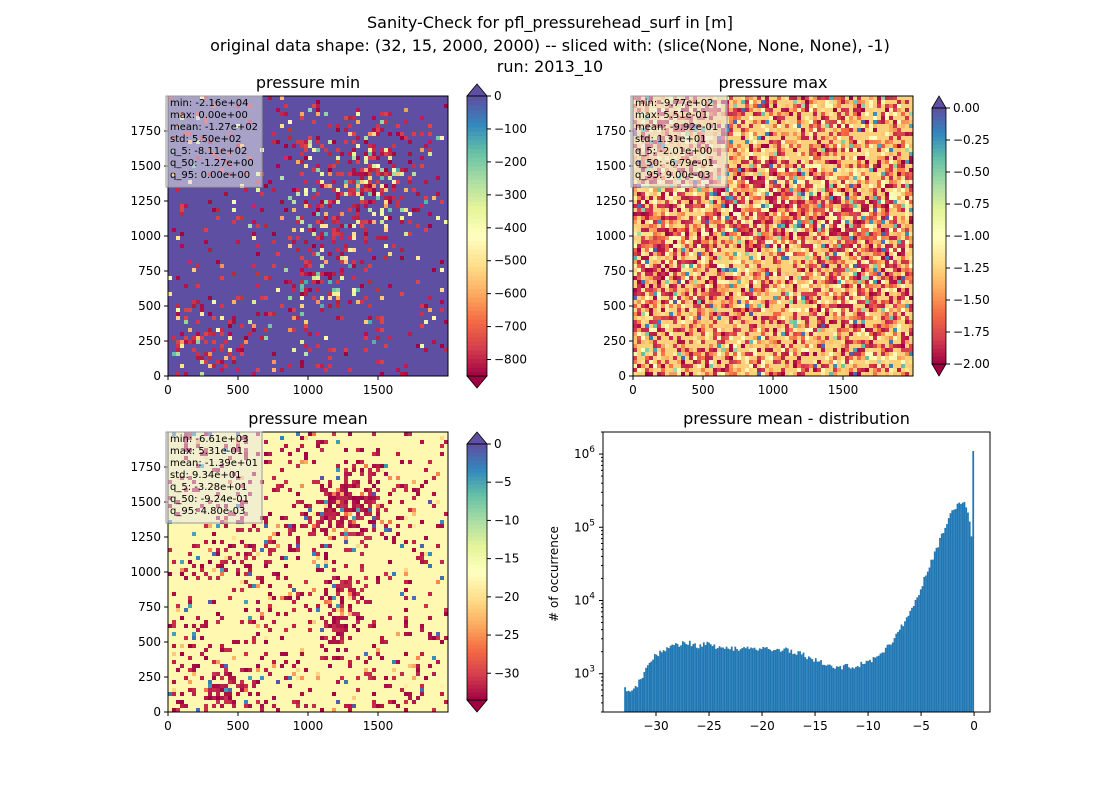 Image resolution: width=1100 pixels, height=800 pixels. I want to click on x-tick-label: 500, so click(703, 390).